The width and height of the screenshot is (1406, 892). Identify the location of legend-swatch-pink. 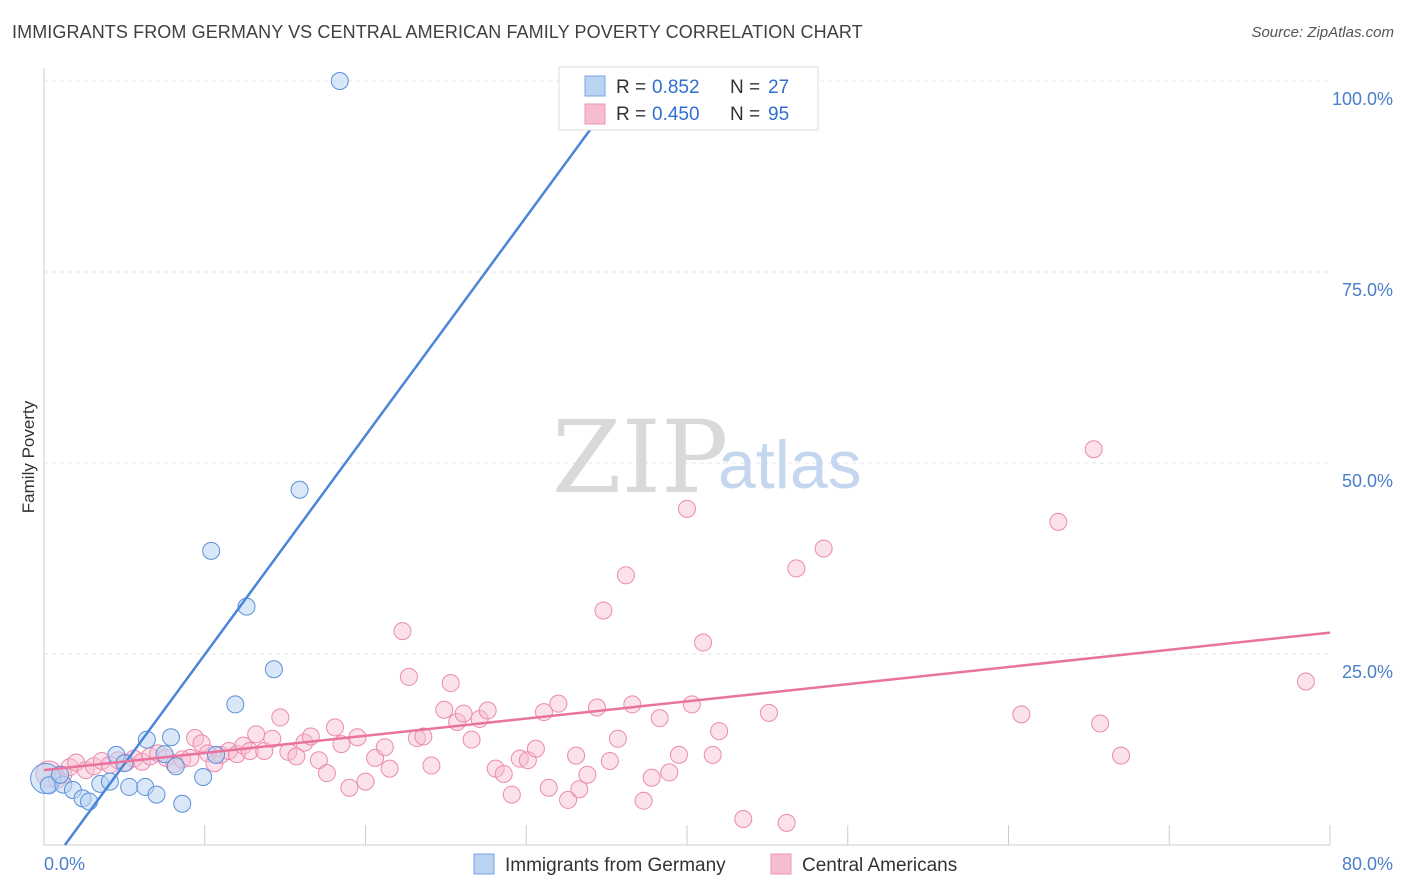
(595, 114).